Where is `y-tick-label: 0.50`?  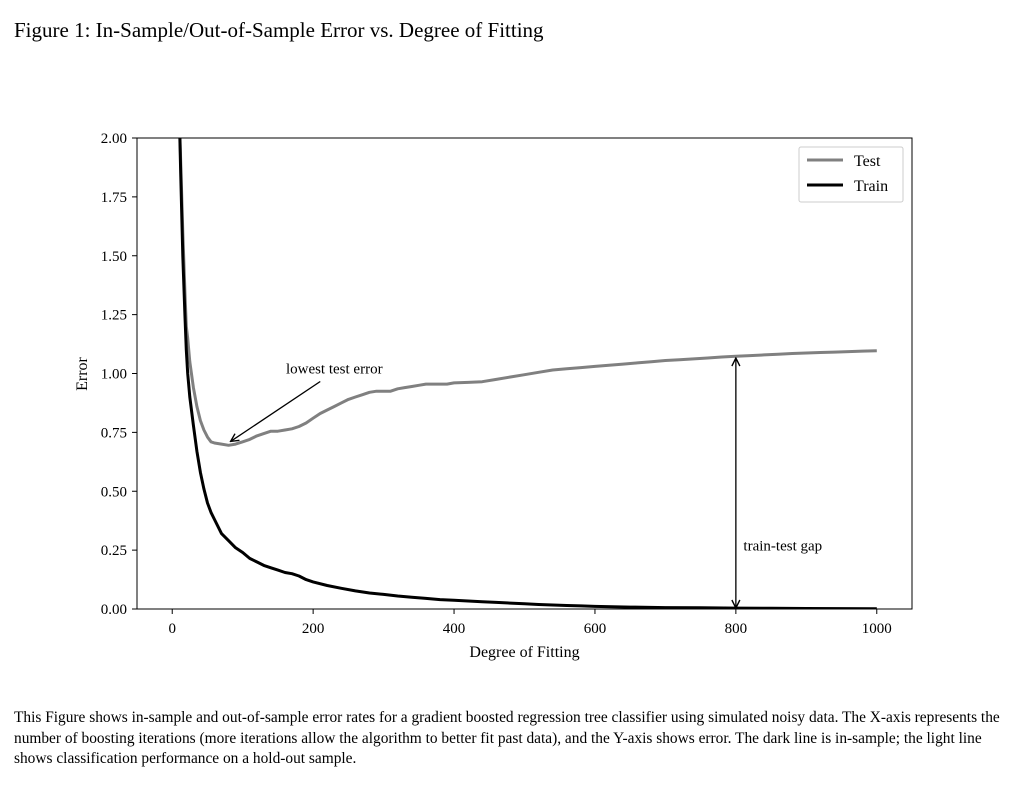 y-tick-label: 0.50 is located at coordinates (114, 492).